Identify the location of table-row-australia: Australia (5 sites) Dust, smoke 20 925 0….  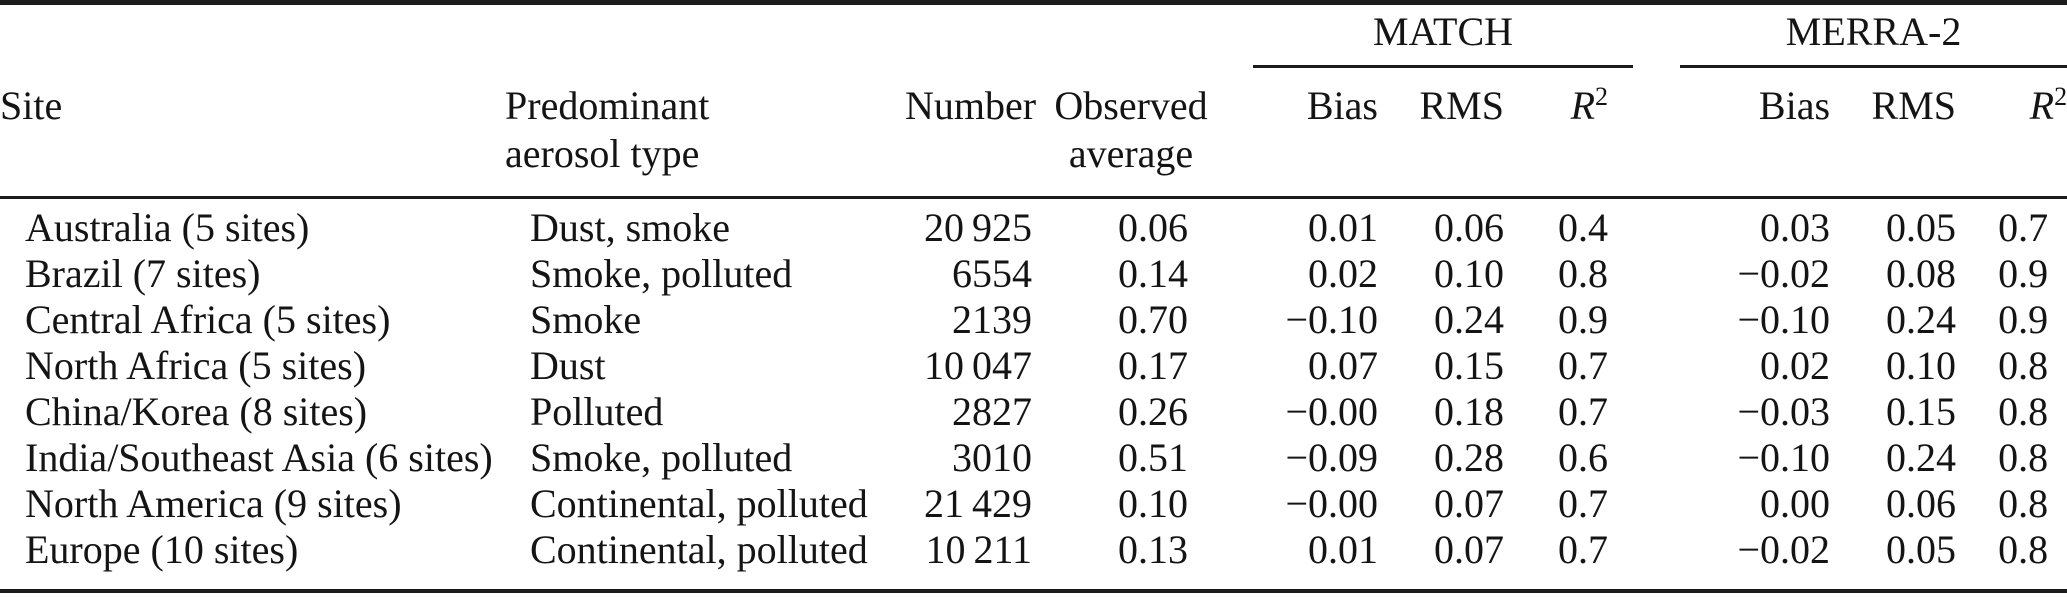
(1033, 225).